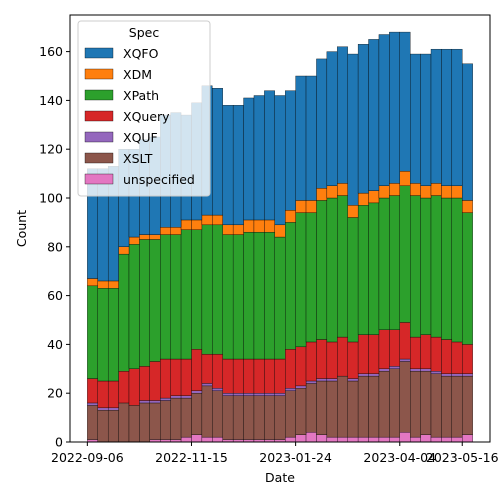 This screenshot has height=500, width=500. I want to click on legend-swatch-xdm, so click(99, 74).